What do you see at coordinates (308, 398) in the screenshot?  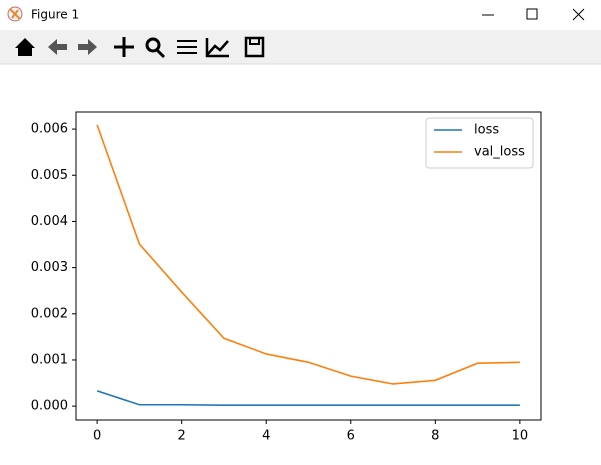 I see `series-line` at bounding box center [308, 398].